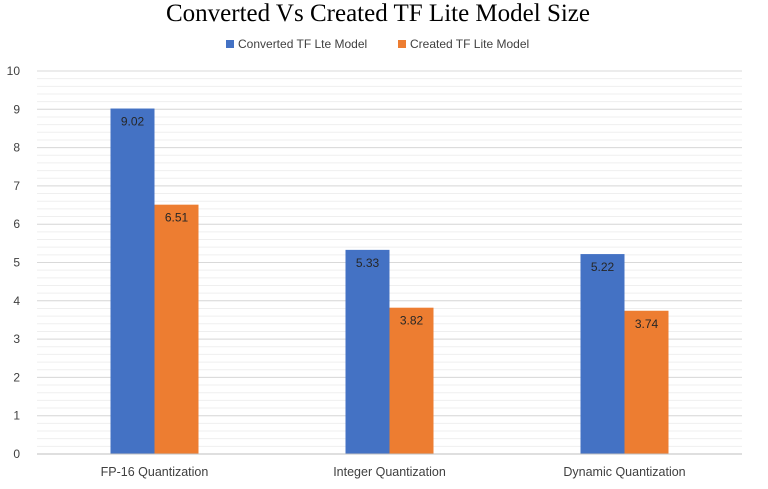 The image size is (768, 489). I want to click on data-label: 9.02, so click(133, 122).